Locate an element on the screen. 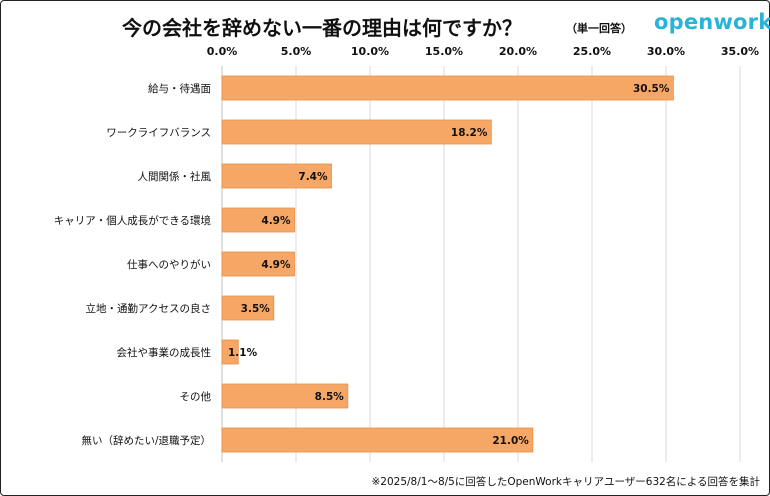 This screenshot has width=770, height=496. category-label: ワークライフバランス is located at coordinates (158, 133).